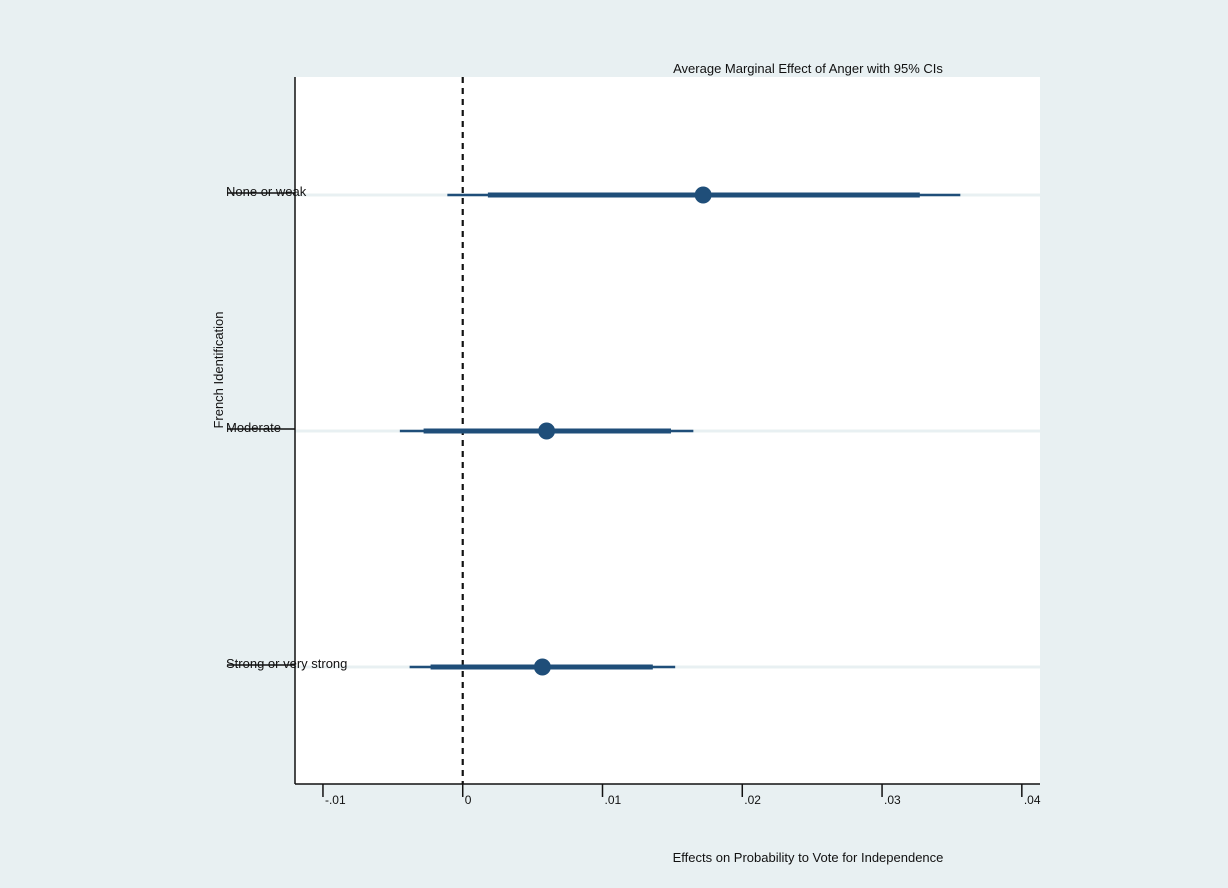 Image resolution: width=1228 pixels, height=888 pixels. Describe the element at coordinates (335, 800) in the screenshot. I see `x-tick-label: -.01` at that location.